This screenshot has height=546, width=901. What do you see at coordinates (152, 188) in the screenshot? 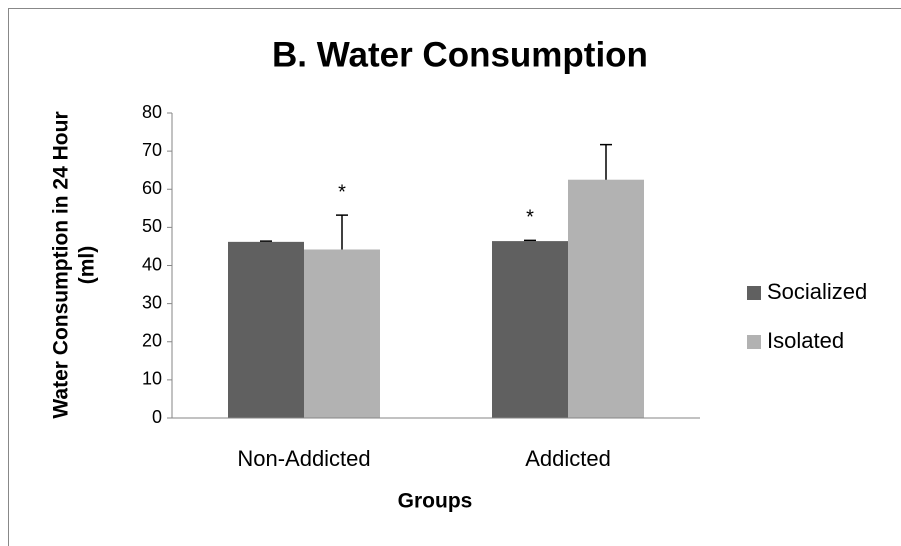
I see `y-tick-label: 60` at bounding box center [152, 188].